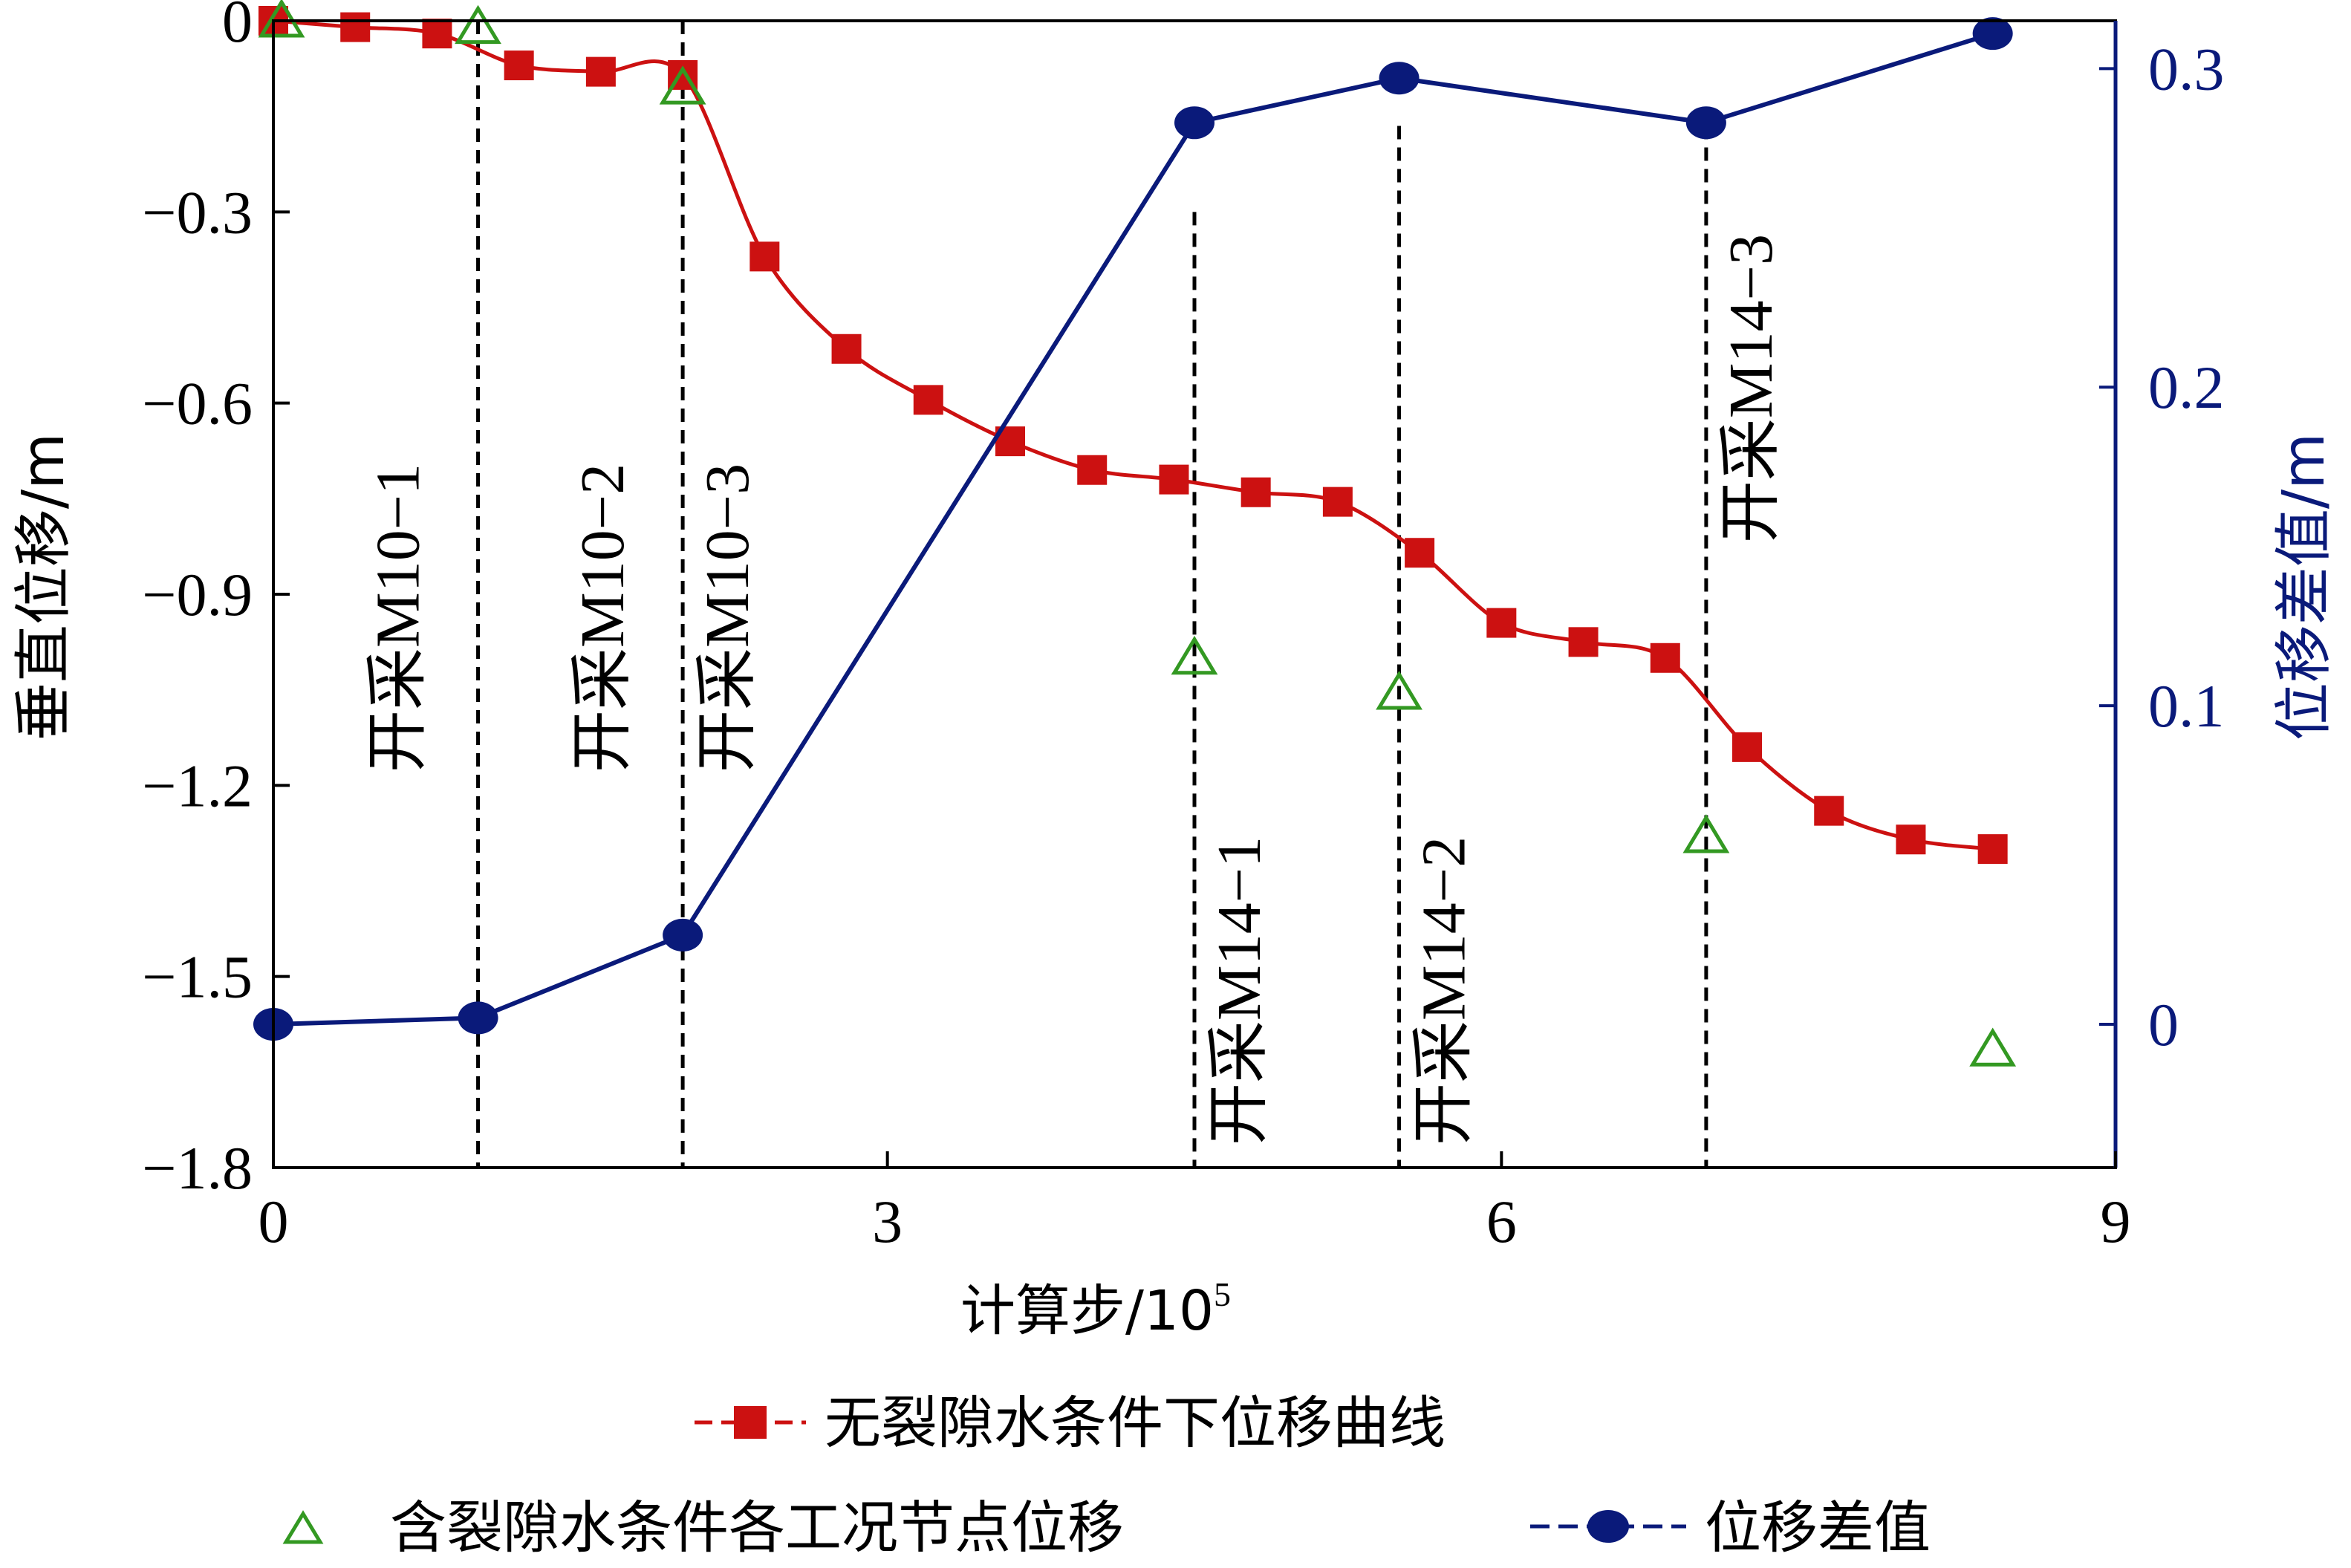  Describe the element at coordinates (602, 618) in the screenshot. I see `event-label: 开采M10−2` at that location.